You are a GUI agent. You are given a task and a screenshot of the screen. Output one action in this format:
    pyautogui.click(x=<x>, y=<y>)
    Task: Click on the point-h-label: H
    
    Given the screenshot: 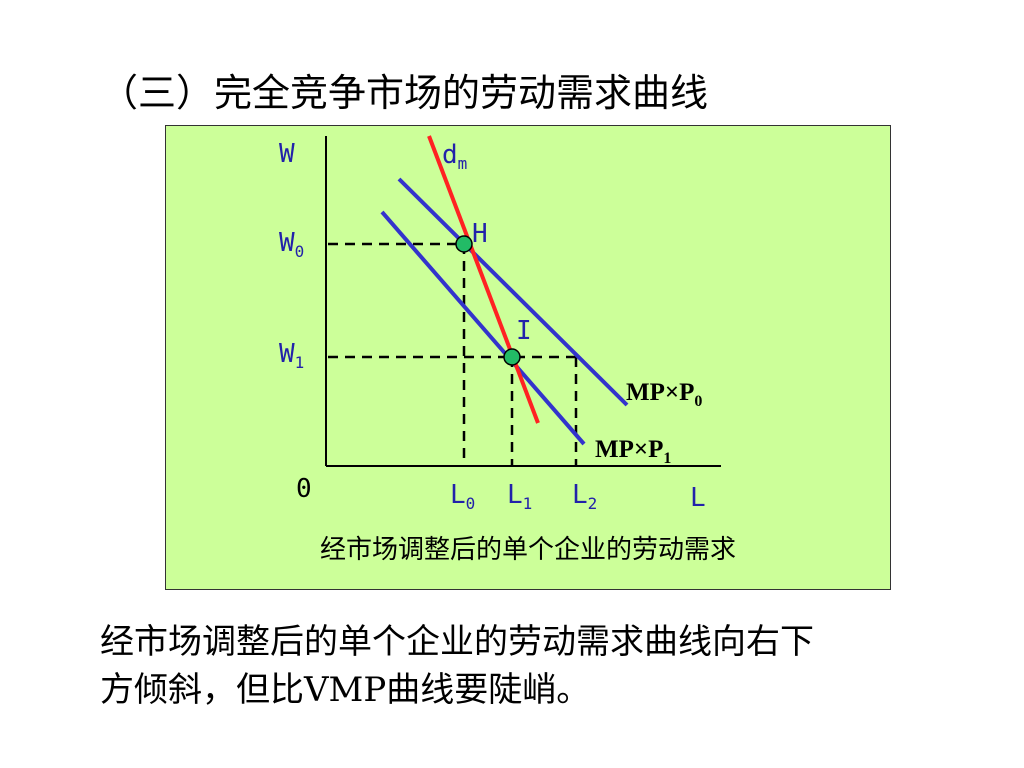 What is the action you would take?
    pyautogui.click(x=480, y=234)
    